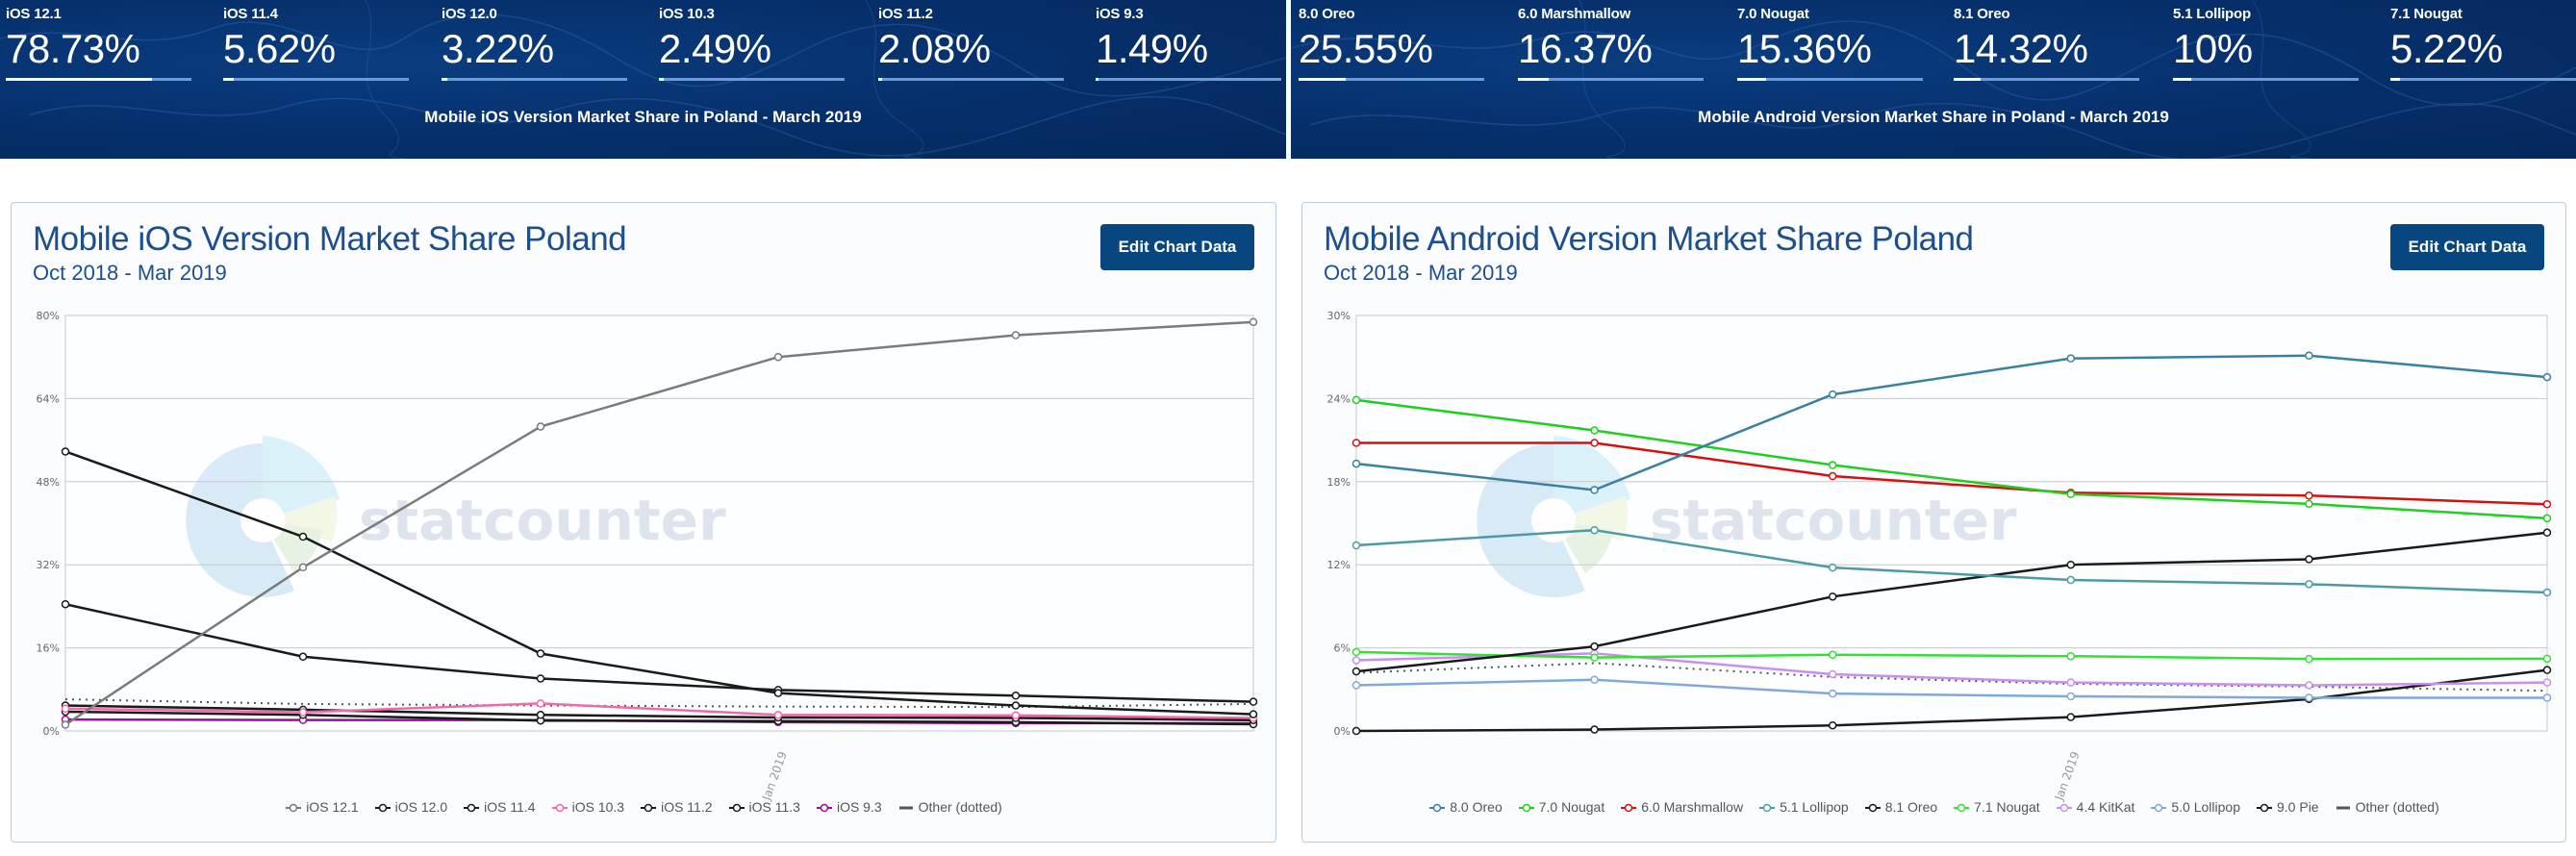 This screenshot has width=2576, height=856. Describe the element at coordinates (676, 807) in the screenshot. I see `legend-item: iOS 11.2` at that location.